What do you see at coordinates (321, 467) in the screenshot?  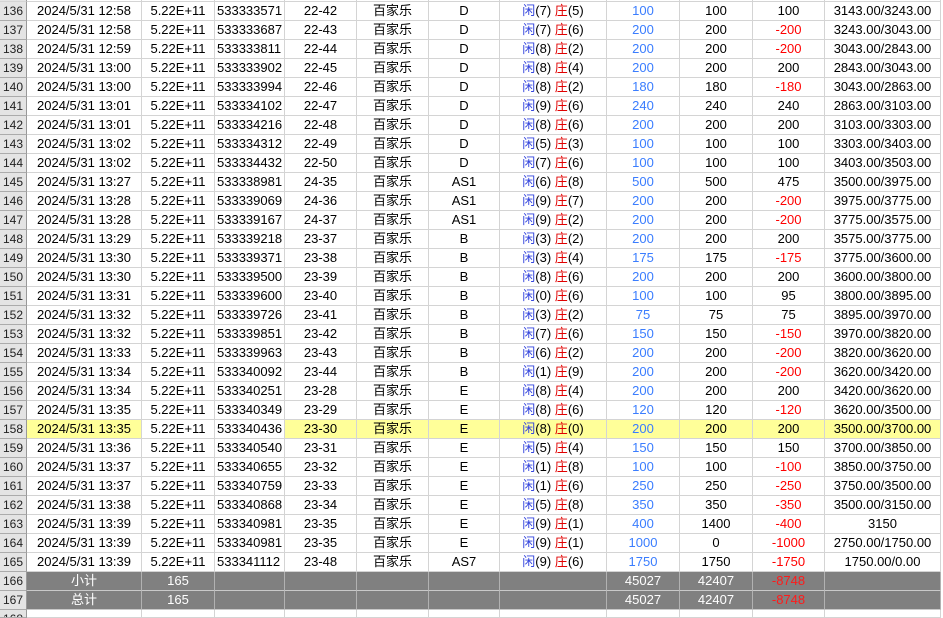 I see `cell-table-no: 23-32` at bounding box center [321, 467].